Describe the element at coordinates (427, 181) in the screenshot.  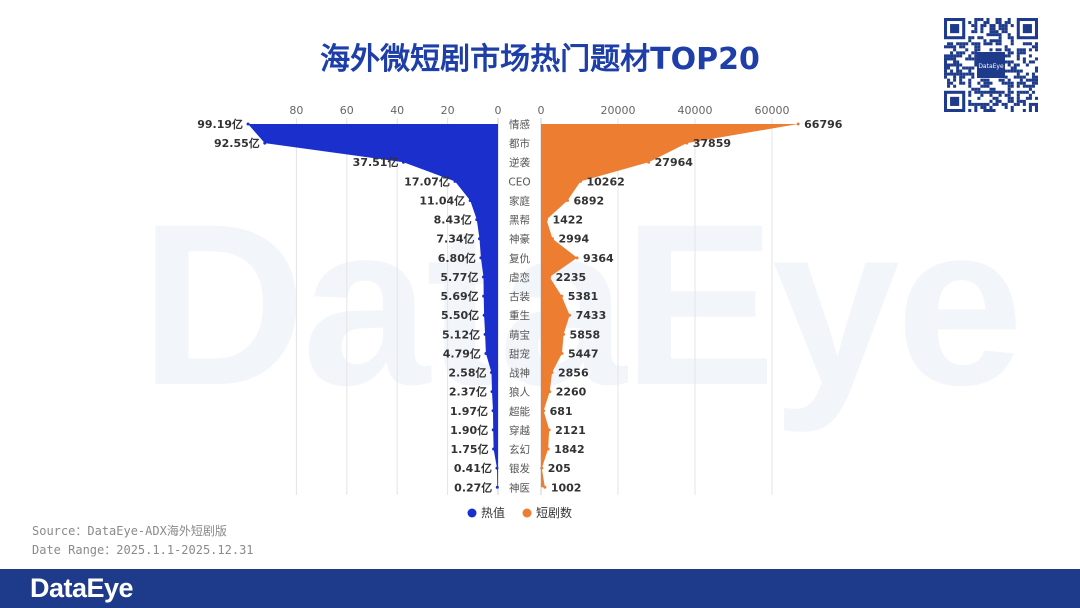
I see `heat-value-label: 17.07亿` at that location.